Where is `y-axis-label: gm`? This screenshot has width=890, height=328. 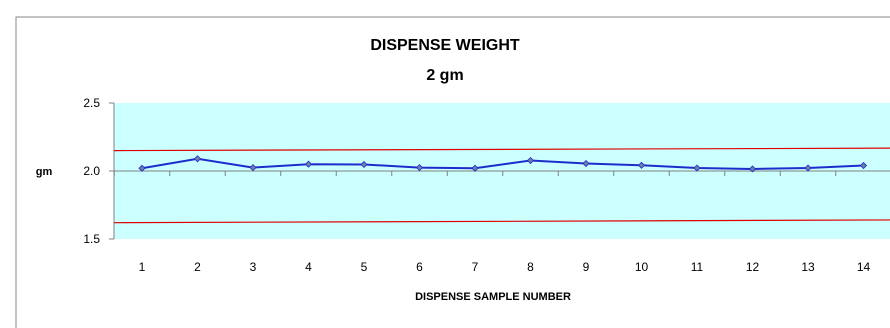 y-axis-label: gm is located at coordinates (44, 172).